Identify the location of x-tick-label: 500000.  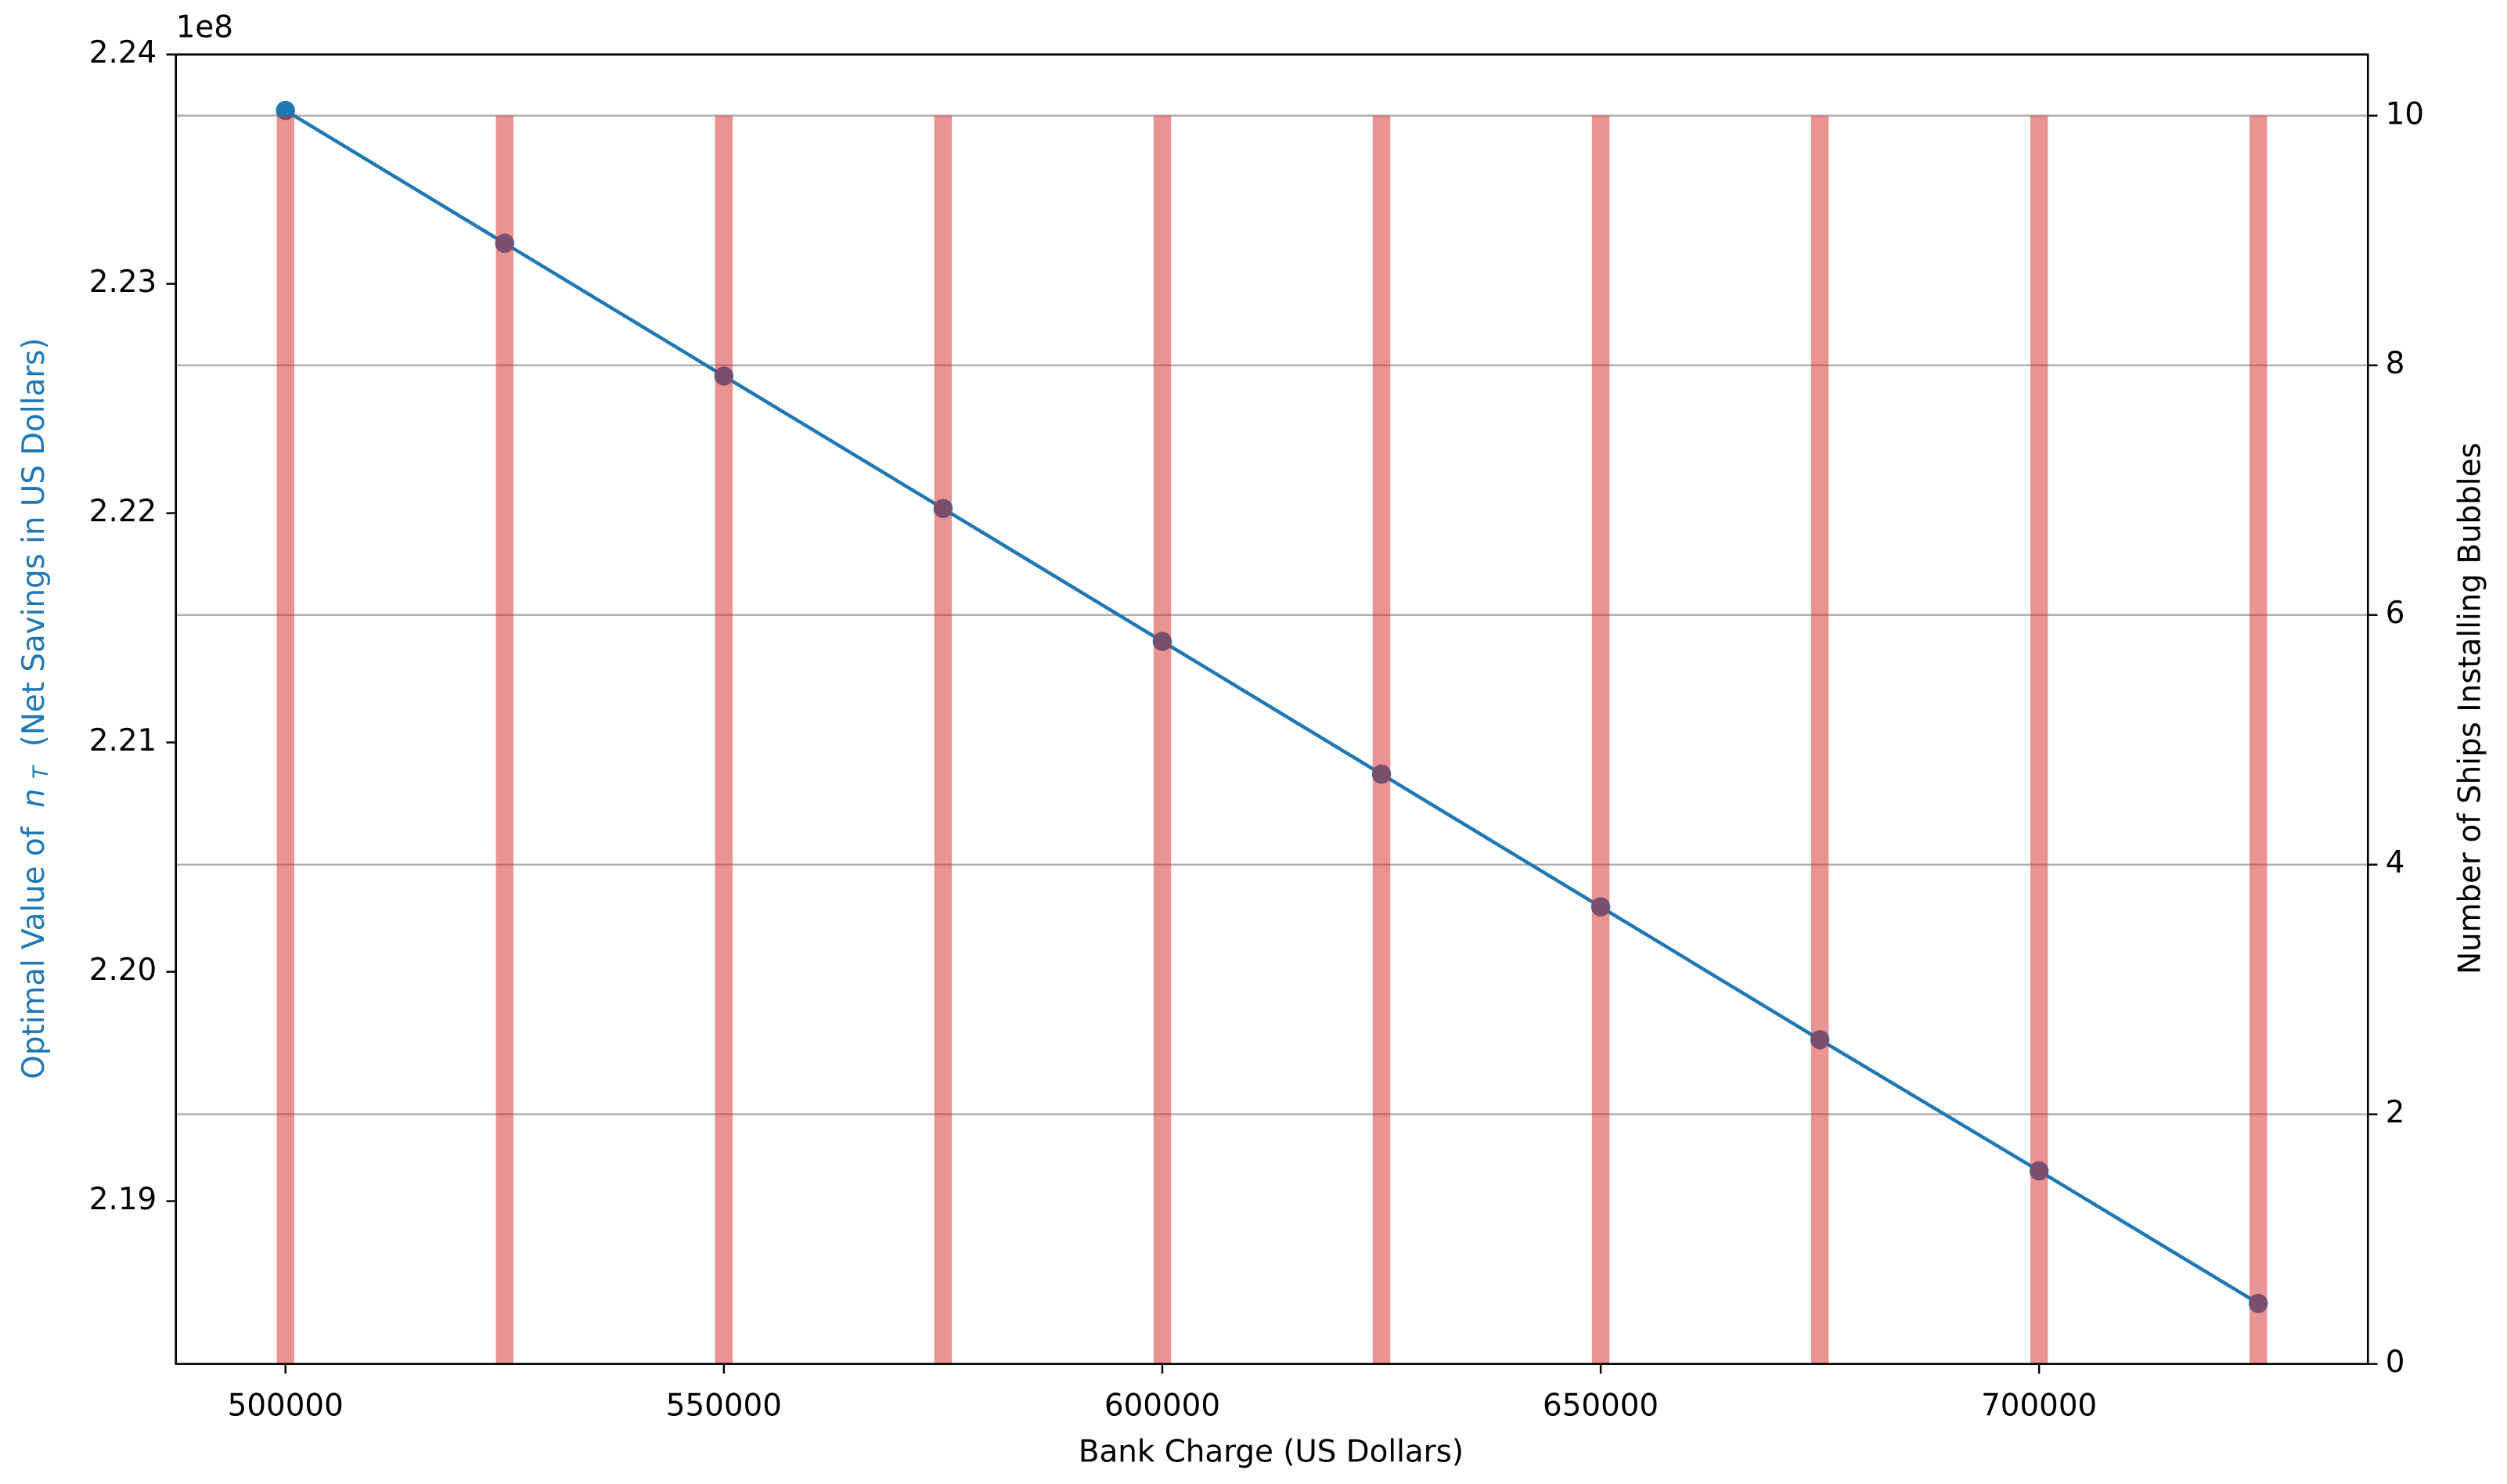
(286, 1405).